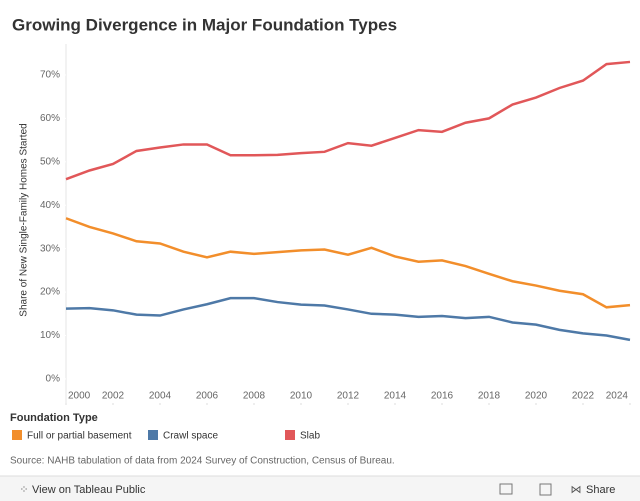 Image resolution: width=640 pixels, height=501 pixels. I want to click on y-tick-label: 30%, so click(50, 248).